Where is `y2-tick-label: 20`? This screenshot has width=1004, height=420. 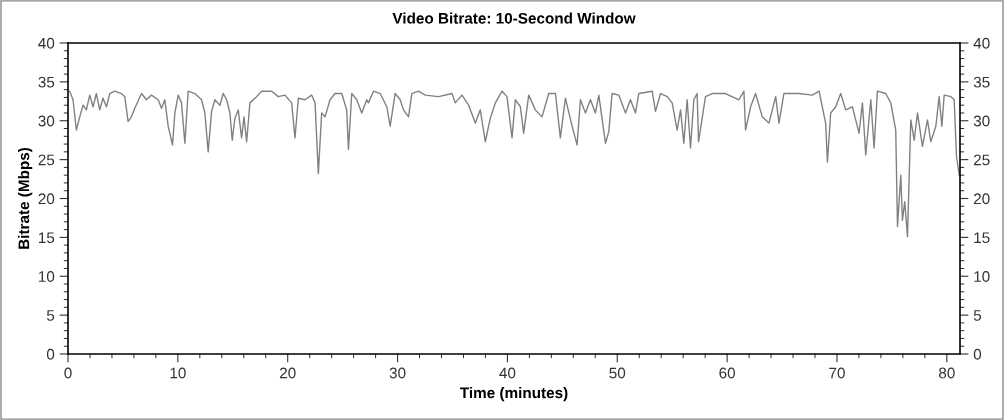 y2-tick-label: 20 is located at coordinates (981, 199).